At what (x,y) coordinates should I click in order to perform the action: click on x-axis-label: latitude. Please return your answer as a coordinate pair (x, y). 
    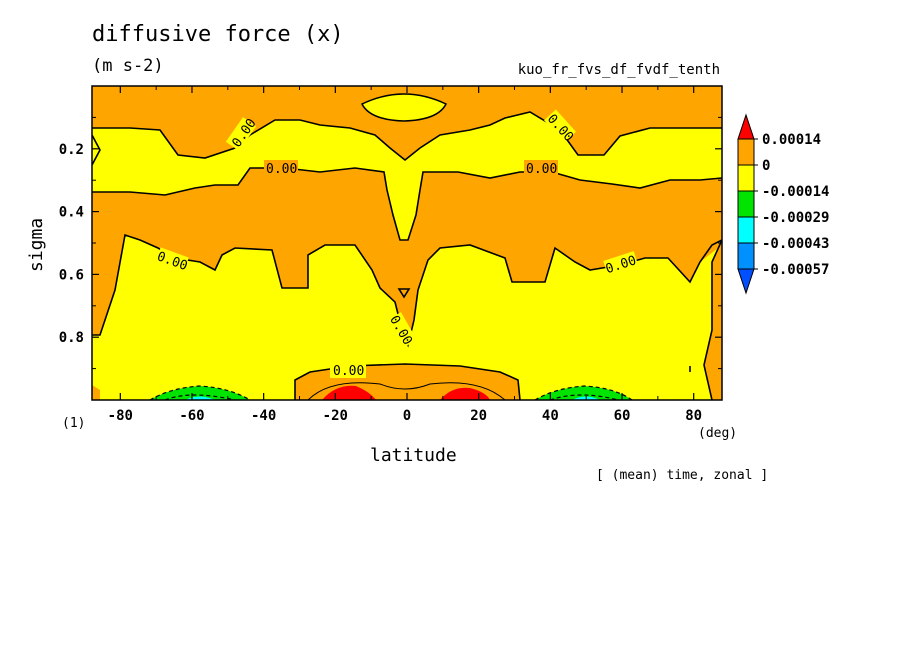
    Looking at the image, I should click on (413, 455).